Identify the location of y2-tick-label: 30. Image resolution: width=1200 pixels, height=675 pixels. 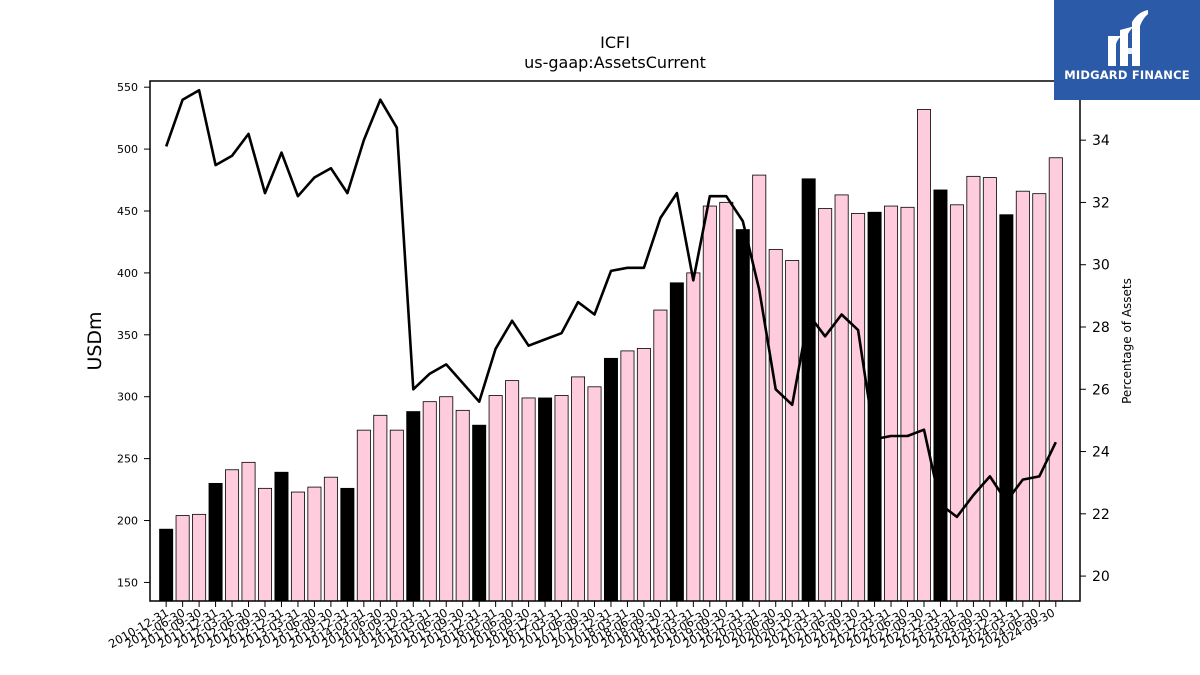
(1101, 266).